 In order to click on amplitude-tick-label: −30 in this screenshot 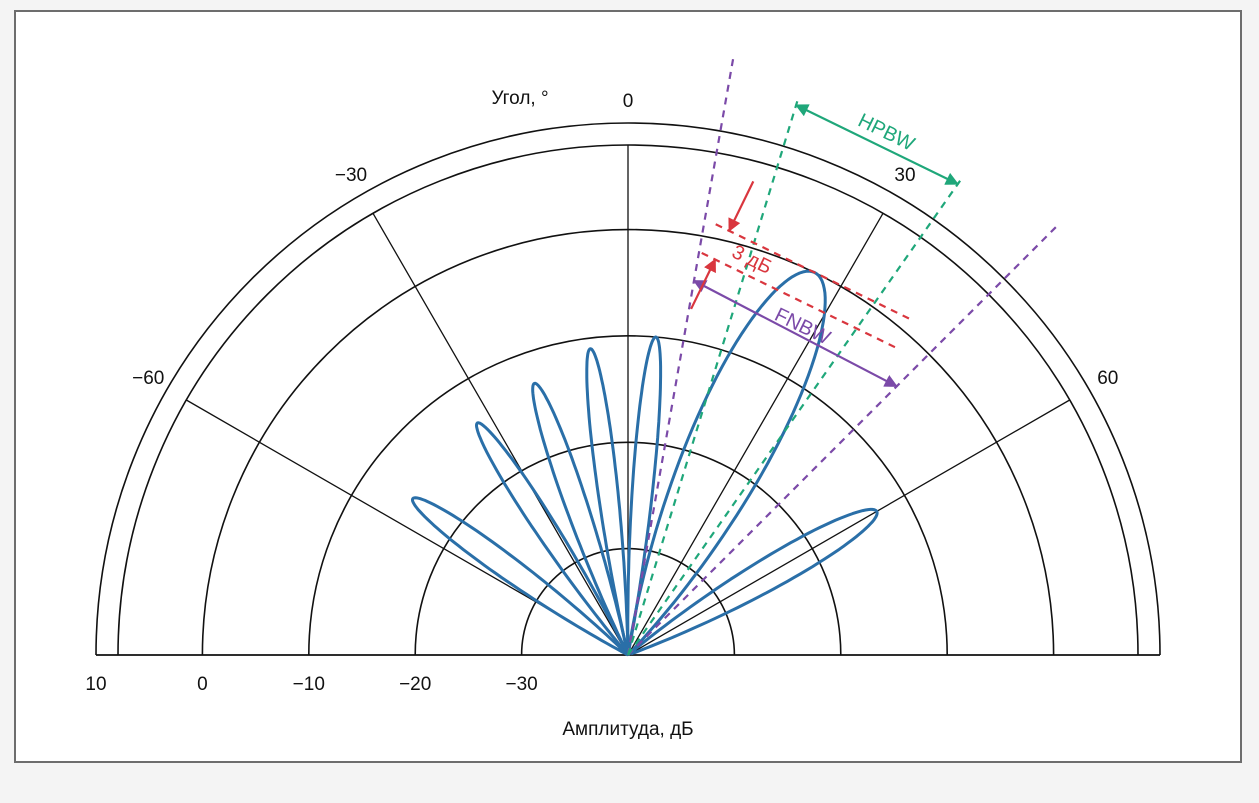, I will do `click(521, 684)`.